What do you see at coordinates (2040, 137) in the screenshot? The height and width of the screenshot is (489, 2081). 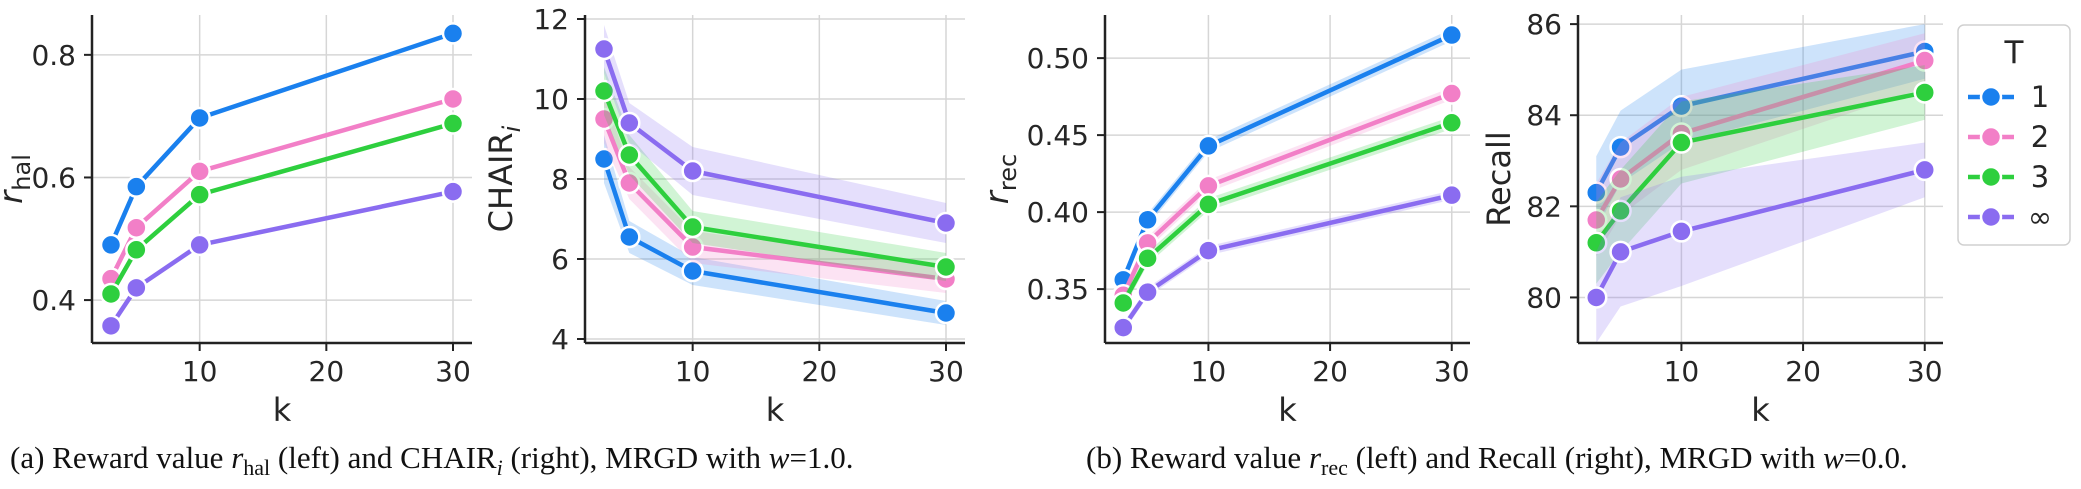 I see `legend-label-2: 2` at bounding box center [2040, 137].